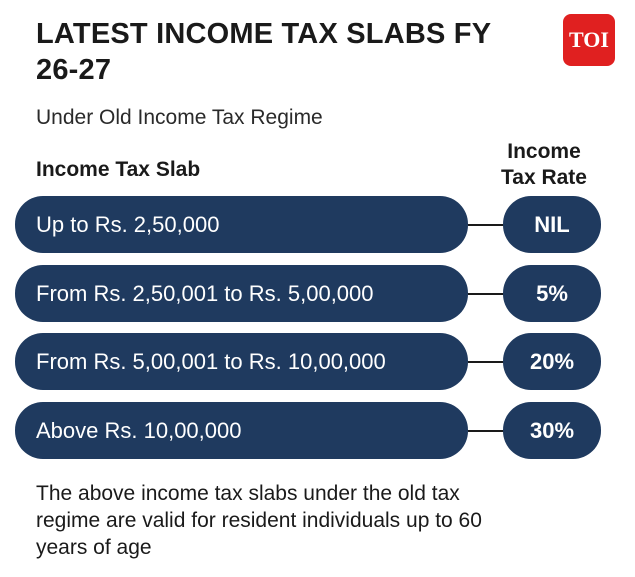 This screenshot has width=635, height=577. I want to click on logo-text: TOI, so click(589, 39).